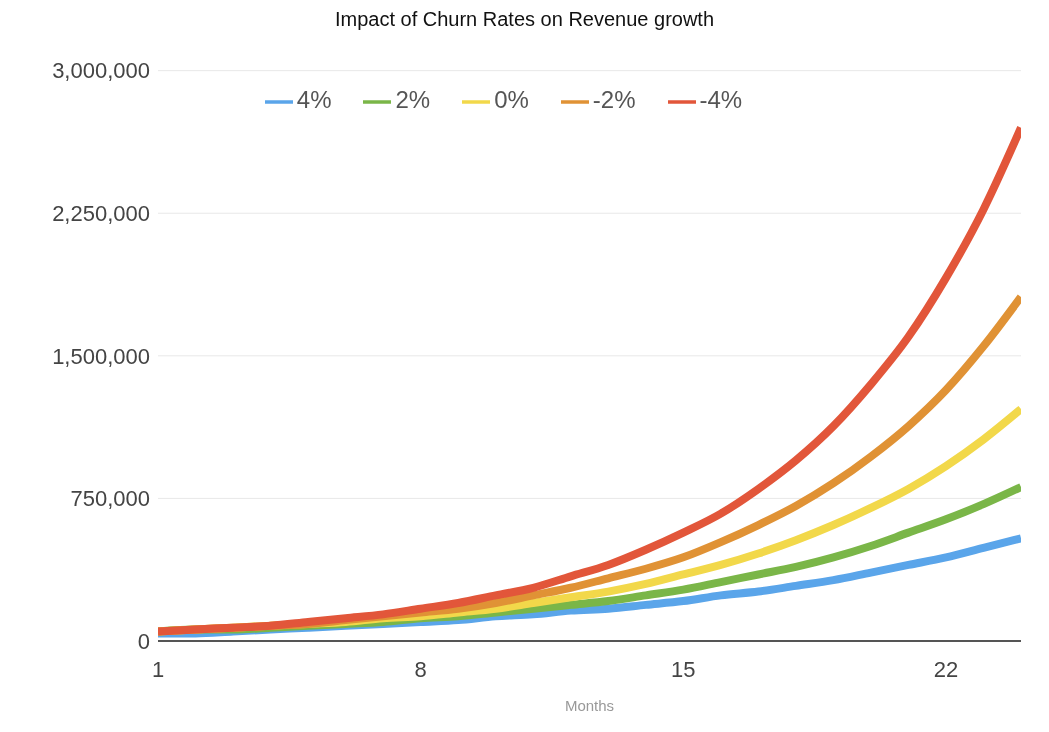 The image size is (1049, 732). What do you see at coordinates (614, 99) in the screenshot?
I see `legend-label: -2%` at bounding box center [614, 99].